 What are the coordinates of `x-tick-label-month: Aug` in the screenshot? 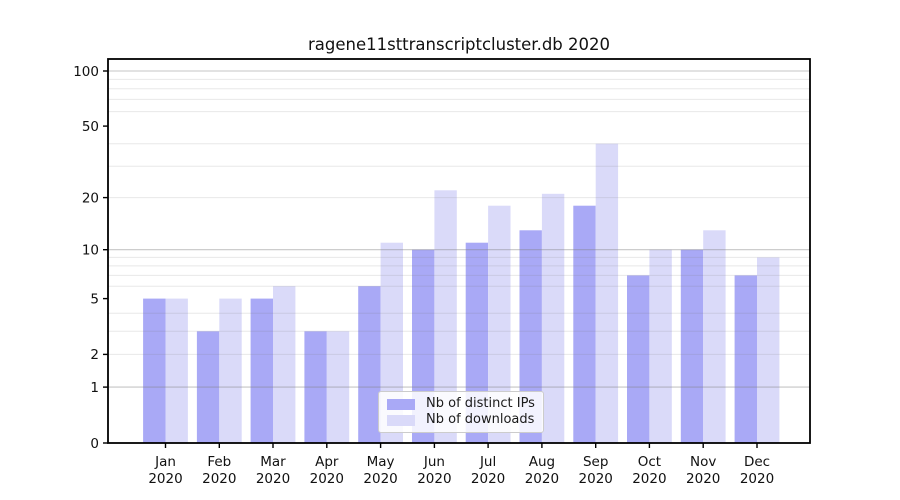 It's located at (542, 462).